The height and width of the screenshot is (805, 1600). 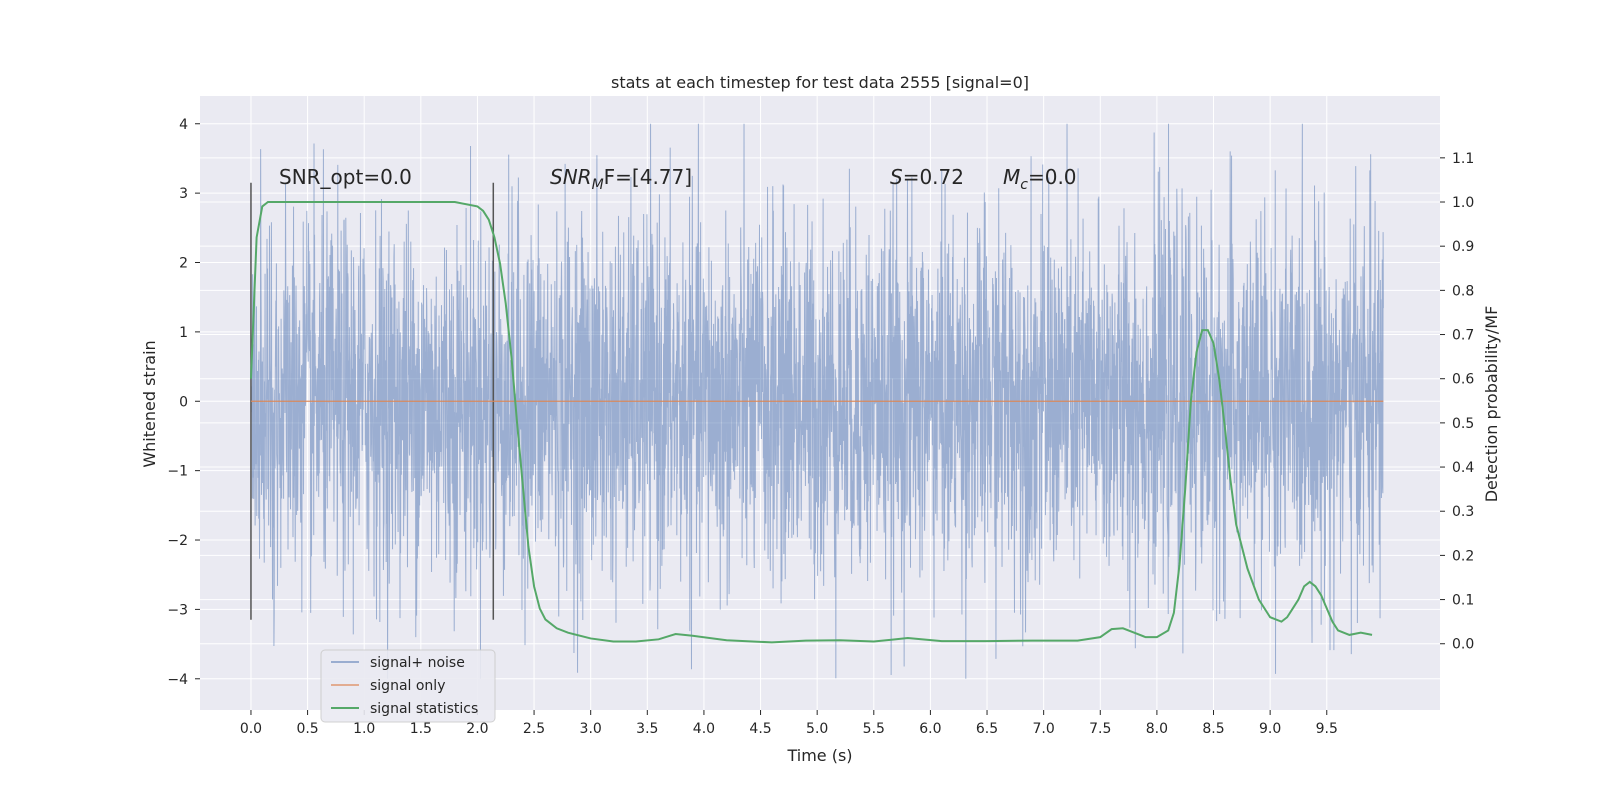 What do you see at coordinates (149, 403) in the screenshot?
I see `y-axis-label: Whitened strain` at bounding box center [149, 403].